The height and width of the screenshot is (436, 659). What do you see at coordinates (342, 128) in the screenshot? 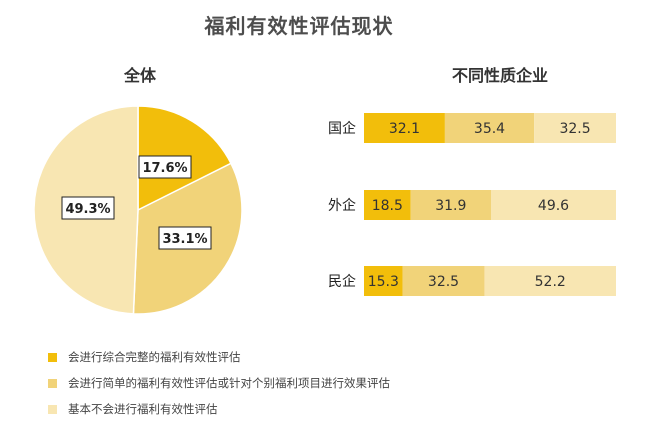
I see `category-label: 国企` at bounding box center [342, 128].